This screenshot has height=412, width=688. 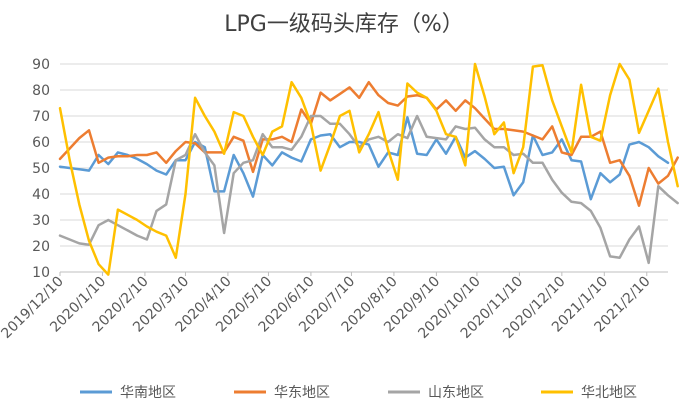 I want to click on y-tick-label: 50, so click(x=41, y=169).